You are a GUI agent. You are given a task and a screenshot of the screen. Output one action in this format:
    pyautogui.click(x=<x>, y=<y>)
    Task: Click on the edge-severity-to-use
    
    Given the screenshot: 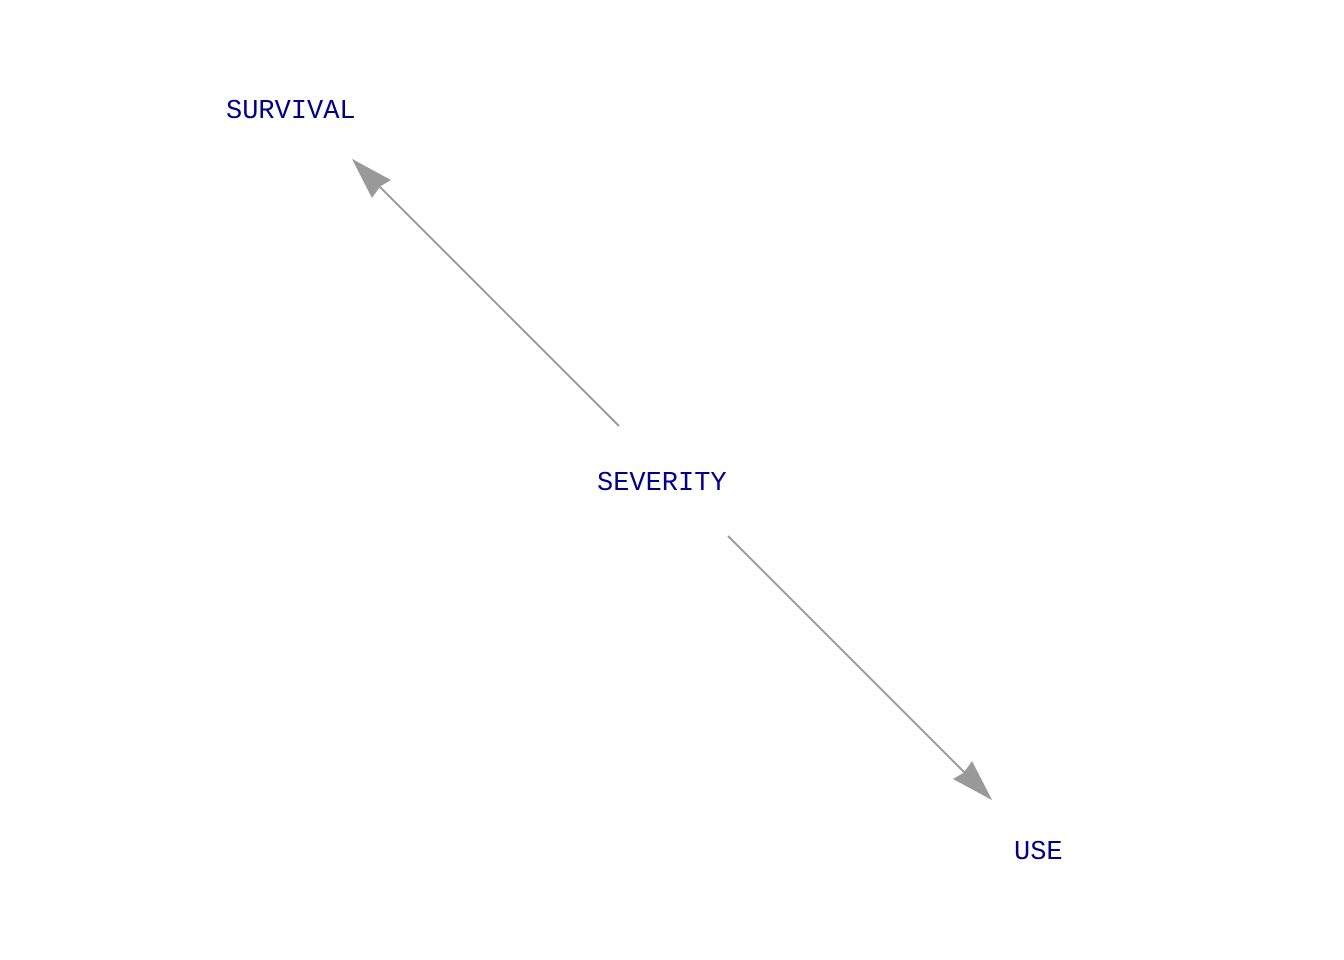 What is the action you would take?
    pyautogui.click(x=860, y=668)
    